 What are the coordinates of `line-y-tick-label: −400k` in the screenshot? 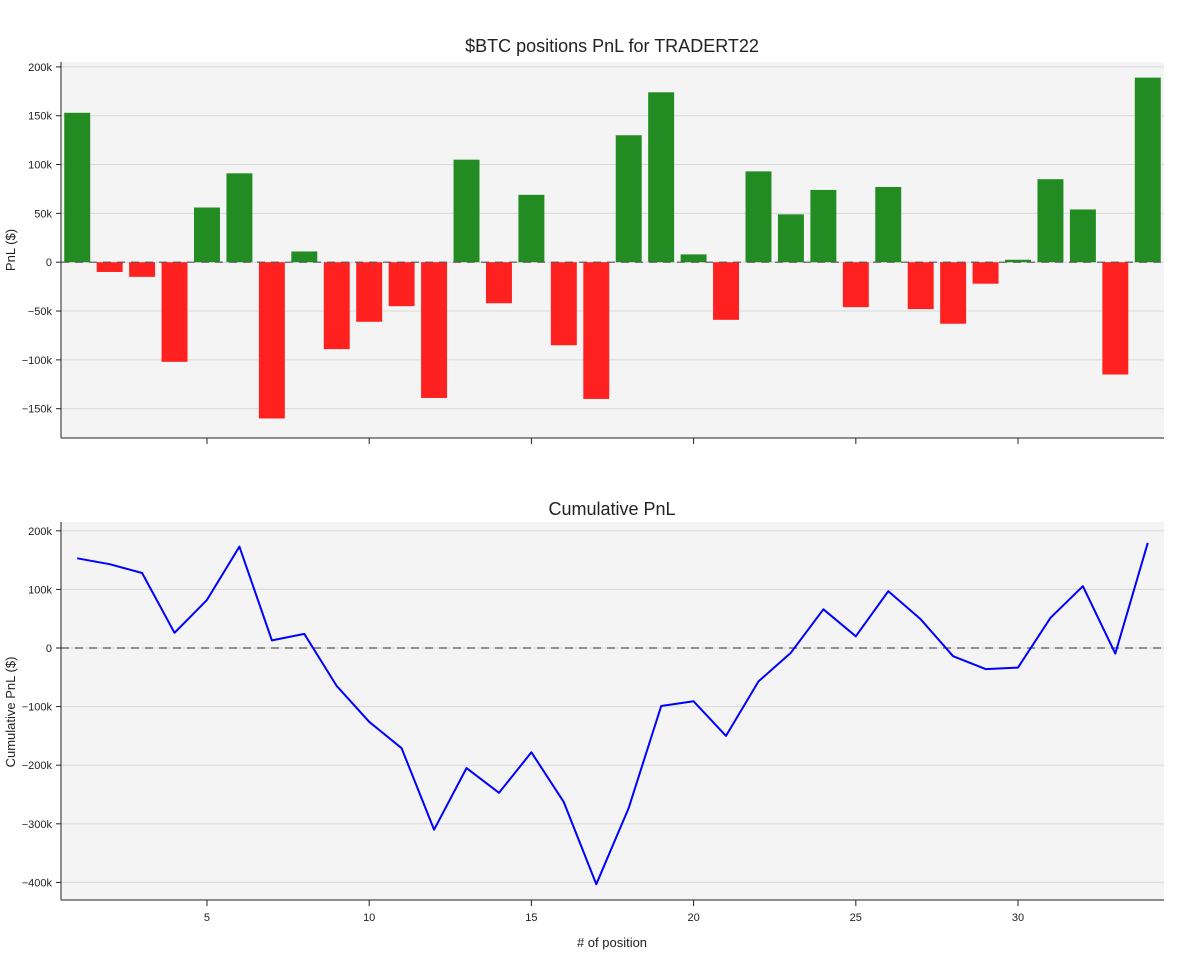 It's located at (37, 883).